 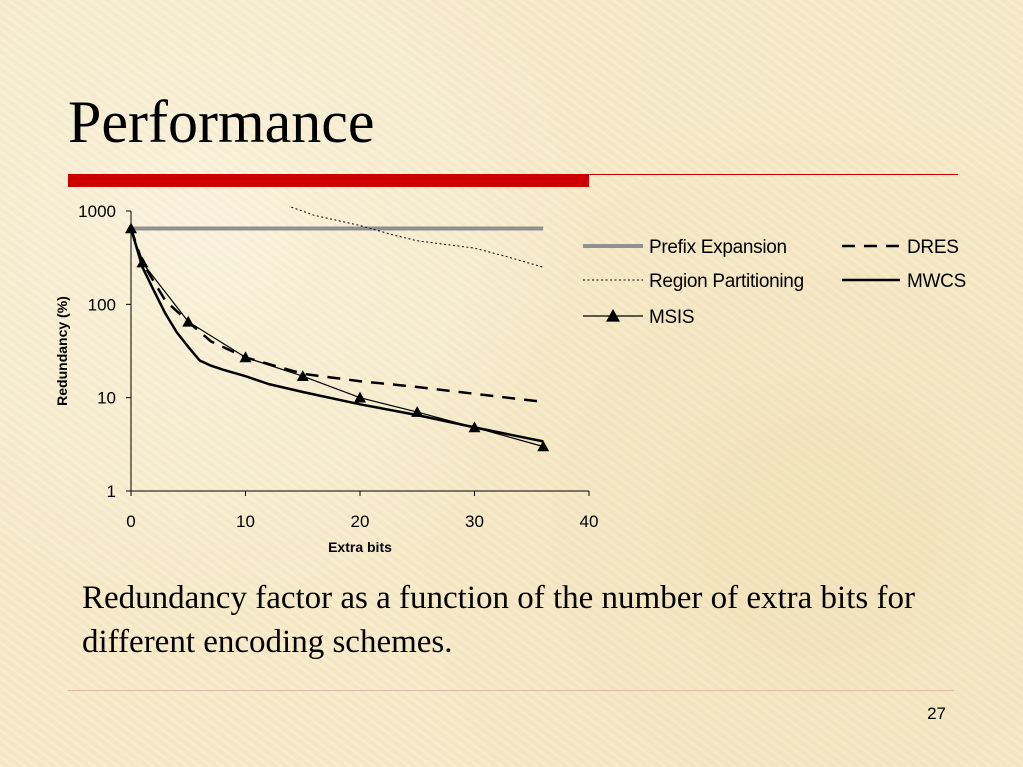 What do you see at coordinates (417, 237) in the screenshot?
I see `series-line-region-partitioning` at bounding box center [417, 237].